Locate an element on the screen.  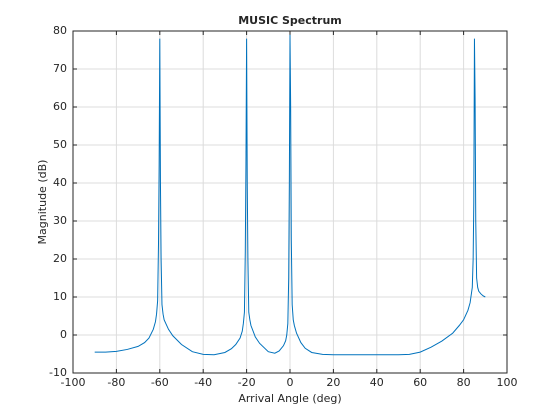
x-tick-label: 100 is located at coordinates (507, 382).